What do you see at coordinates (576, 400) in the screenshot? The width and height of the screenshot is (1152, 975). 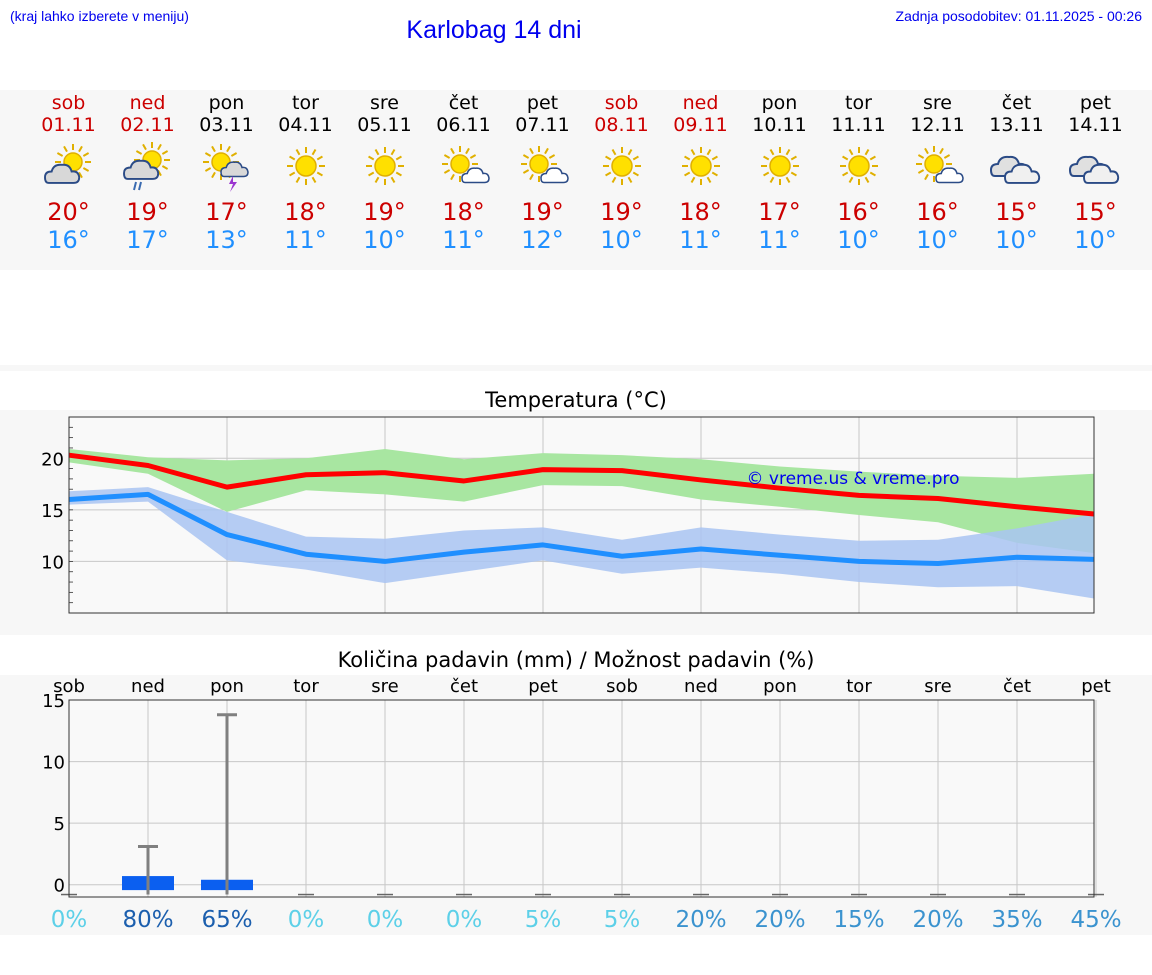 I see `temperature-chart-title: Temperatura (°C)` at bounding box center [576, 400].